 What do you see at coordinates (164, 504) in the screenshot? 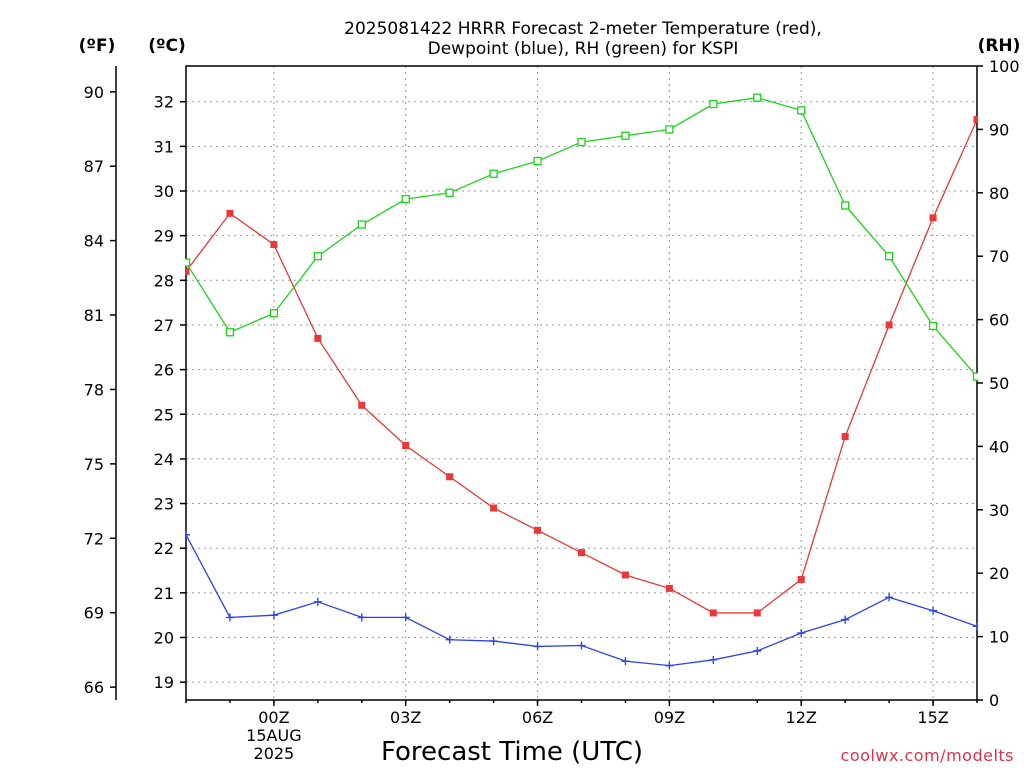
I see `celsius-tick-label: 23` at bounding box center [164, 504].